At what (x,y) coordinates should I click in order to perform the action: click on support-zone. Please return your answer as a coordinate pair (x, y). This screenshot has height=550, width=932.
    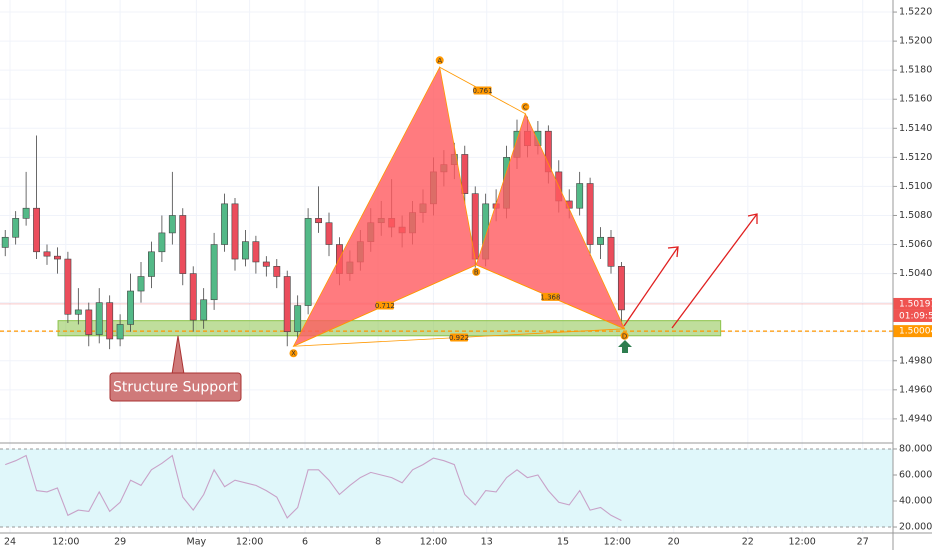
    Looking at the image, I should click on (389, 328).